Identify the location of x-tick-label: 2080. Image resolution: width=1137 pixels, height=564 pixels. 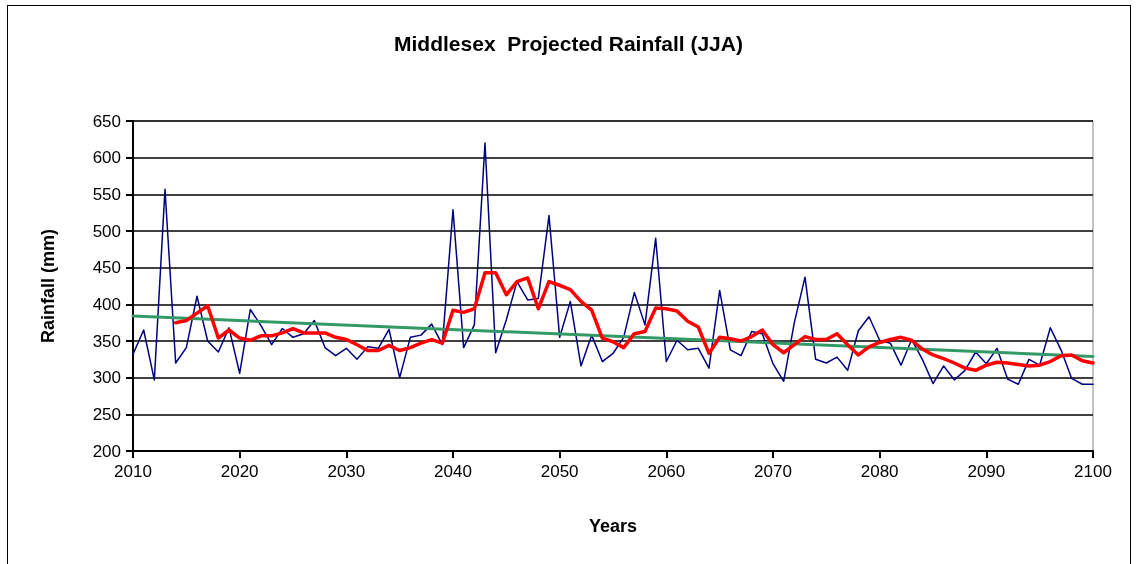
(879, 471).